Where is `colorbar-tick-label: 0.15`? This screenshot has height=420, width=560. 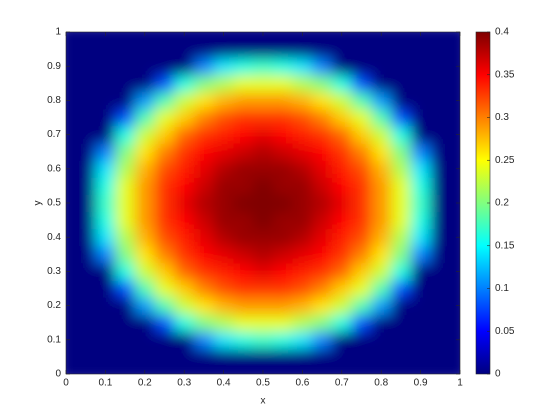 colorbar-tick-label: 0.15 is located at coordinates (505, 245).